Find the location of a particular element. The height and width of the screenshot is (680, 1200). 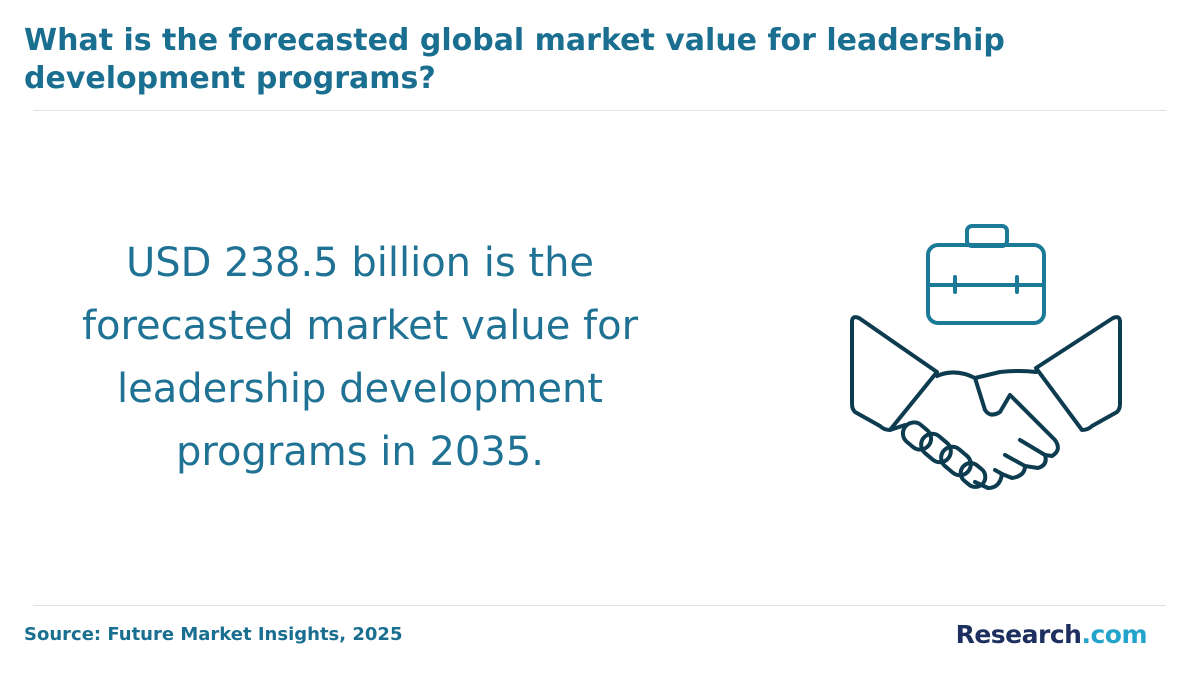

statement-line: leadership development is located at coordinates (360, 389).